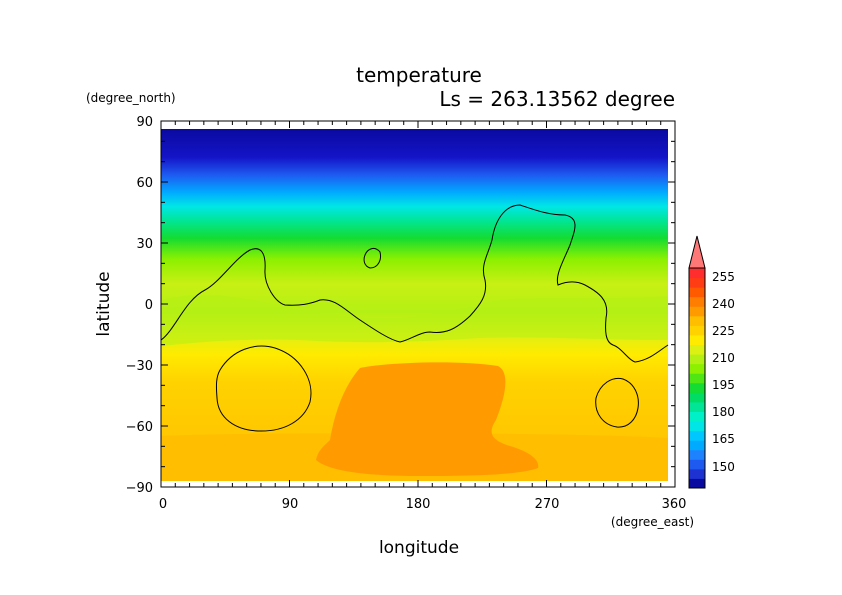  Describe the element at coordinates (723, 372) in the screenshot. I see `colorbar-labels: 255 240 225 210 195 180 165 150` at that location.